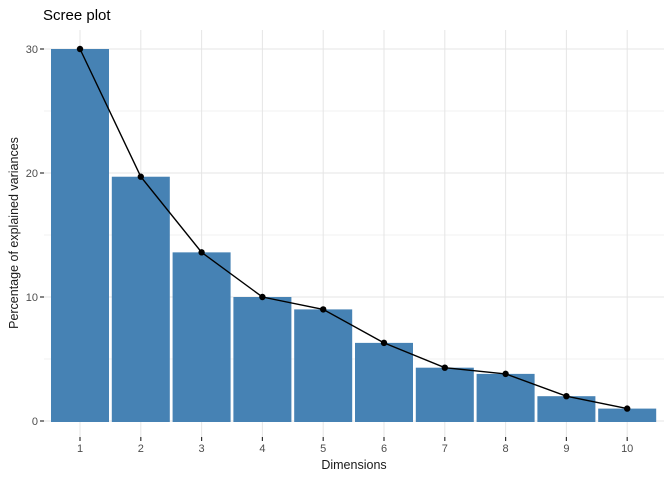  Describe the element at coordinates (32, 174) in the screenshot. I see `y-tick-label: 20` at that location.